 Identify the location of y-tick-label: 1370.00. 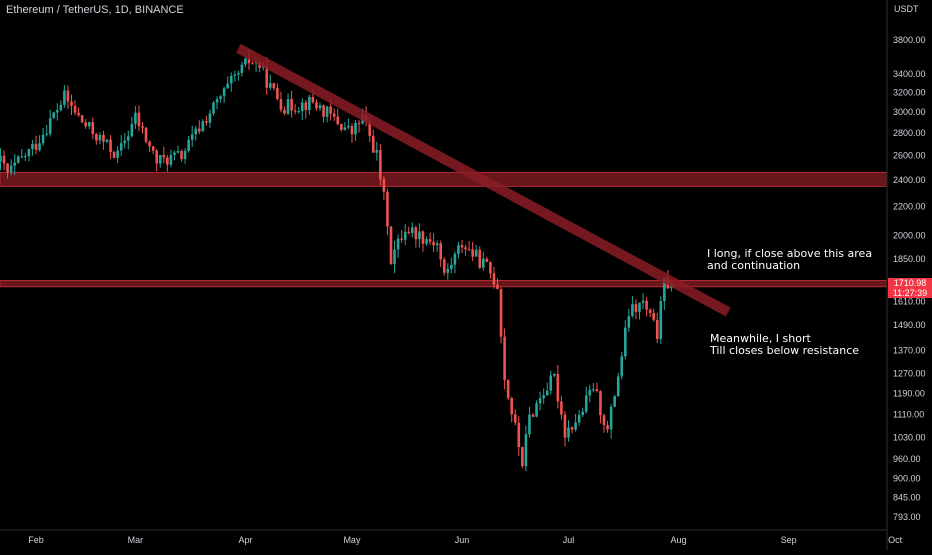
(909, 351).